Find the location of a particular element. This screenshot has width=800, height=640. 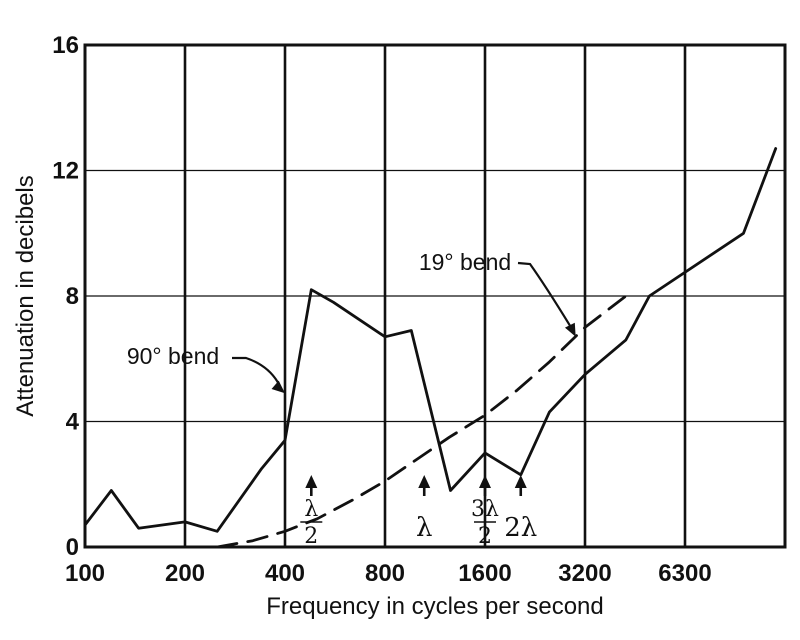

leader-line-90-bend is located at coordinates (256, 371).